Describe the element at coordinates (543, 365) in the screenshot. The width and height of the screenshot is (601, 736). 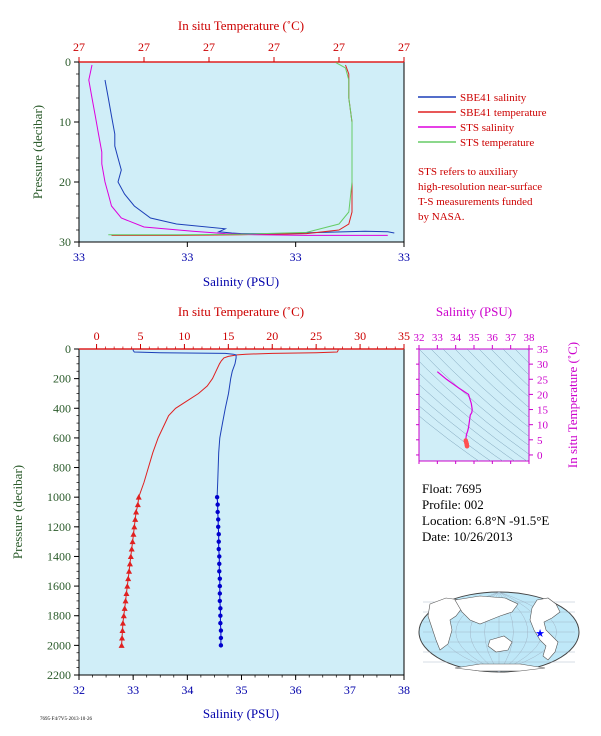
I see `ts-right-tick-label: 30` at that location.